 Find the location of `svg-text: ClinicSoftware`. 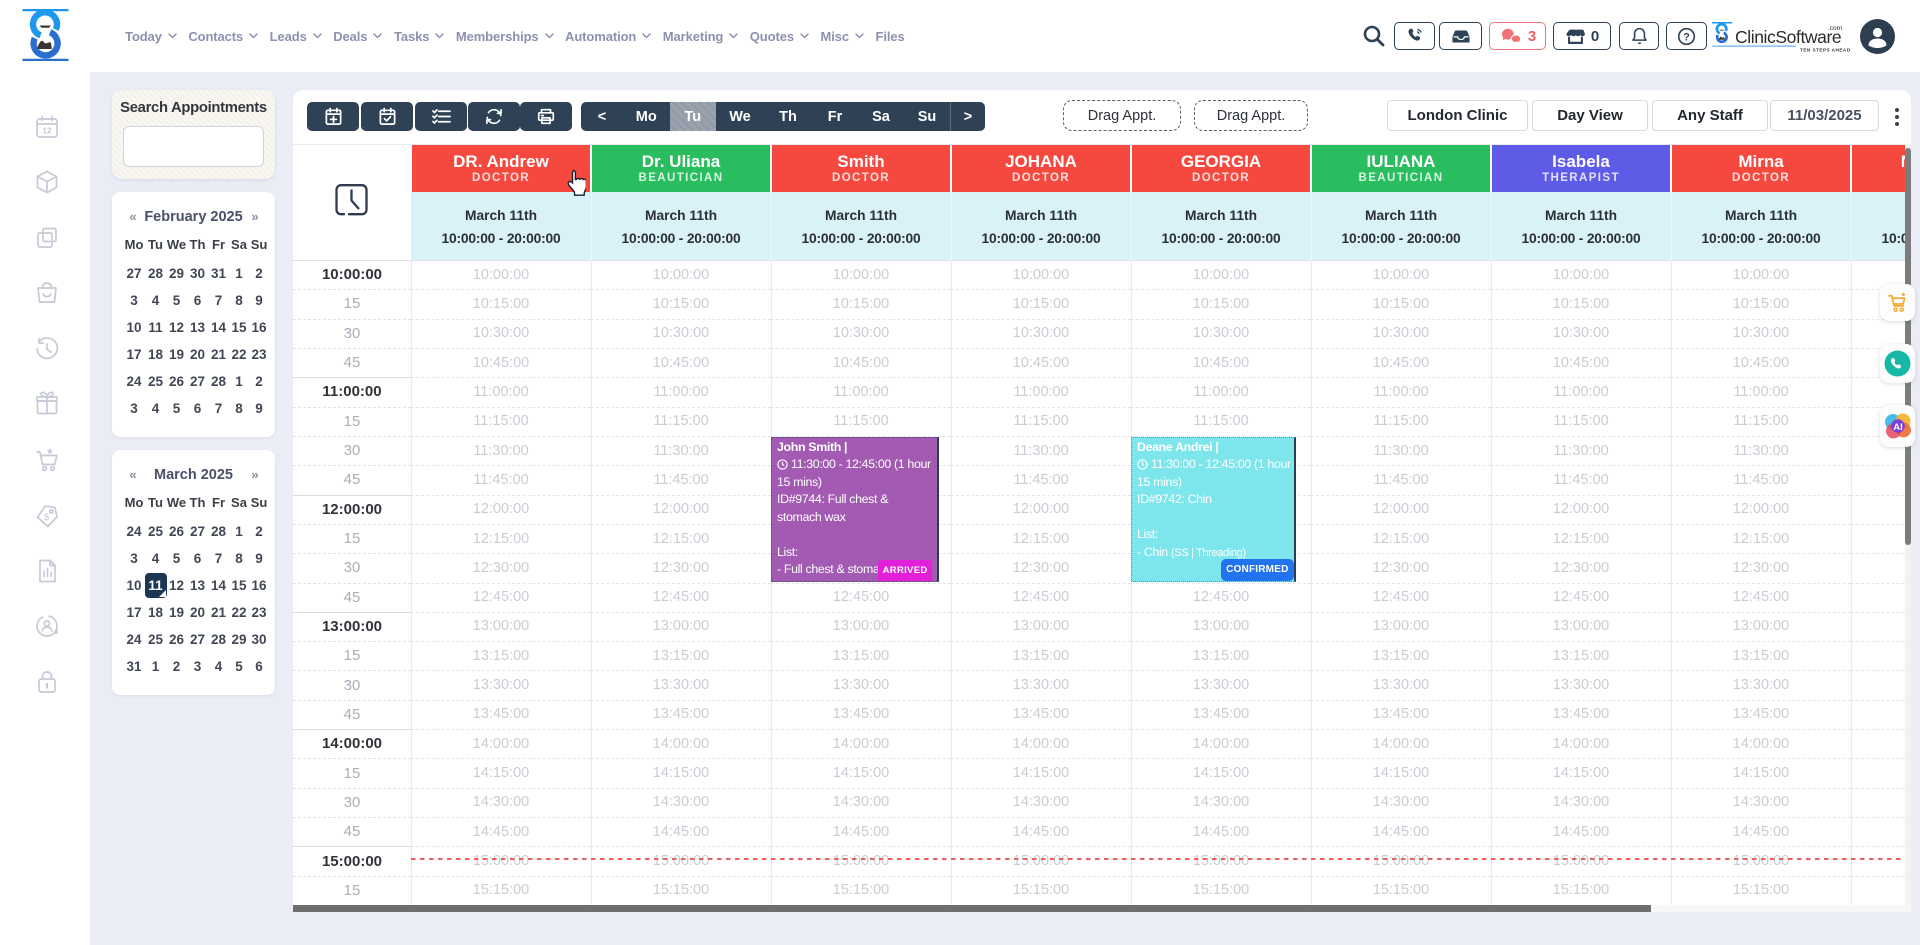

svg-text: ClinicSoftware is located at coordinates (1788, 37).